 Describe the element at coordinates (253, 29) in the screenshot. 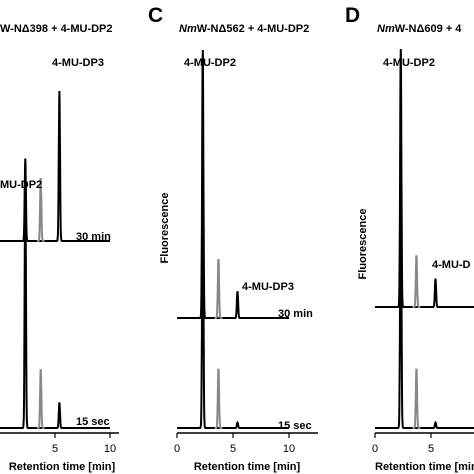

I see `panel-c-title-rest: W-NΔ562 + 4-MU-DP2` at that location.